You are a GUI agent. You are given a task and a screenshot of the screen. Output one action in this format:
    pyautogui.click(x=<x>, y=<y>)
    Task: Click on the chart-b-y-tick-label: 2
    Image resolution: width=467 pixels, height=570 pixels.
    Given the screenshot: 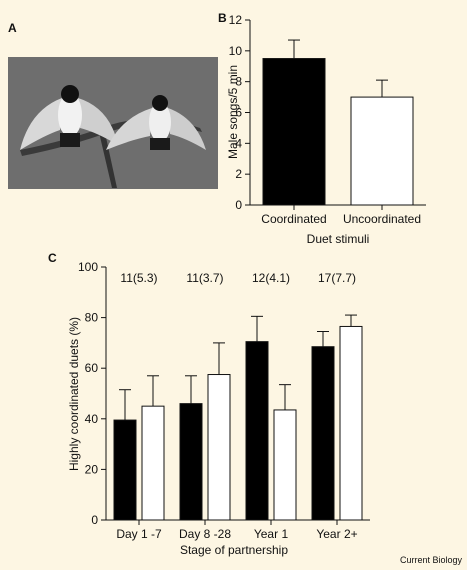 What is the action you would take?
    pyautogui.click(x=238, y=174)
    